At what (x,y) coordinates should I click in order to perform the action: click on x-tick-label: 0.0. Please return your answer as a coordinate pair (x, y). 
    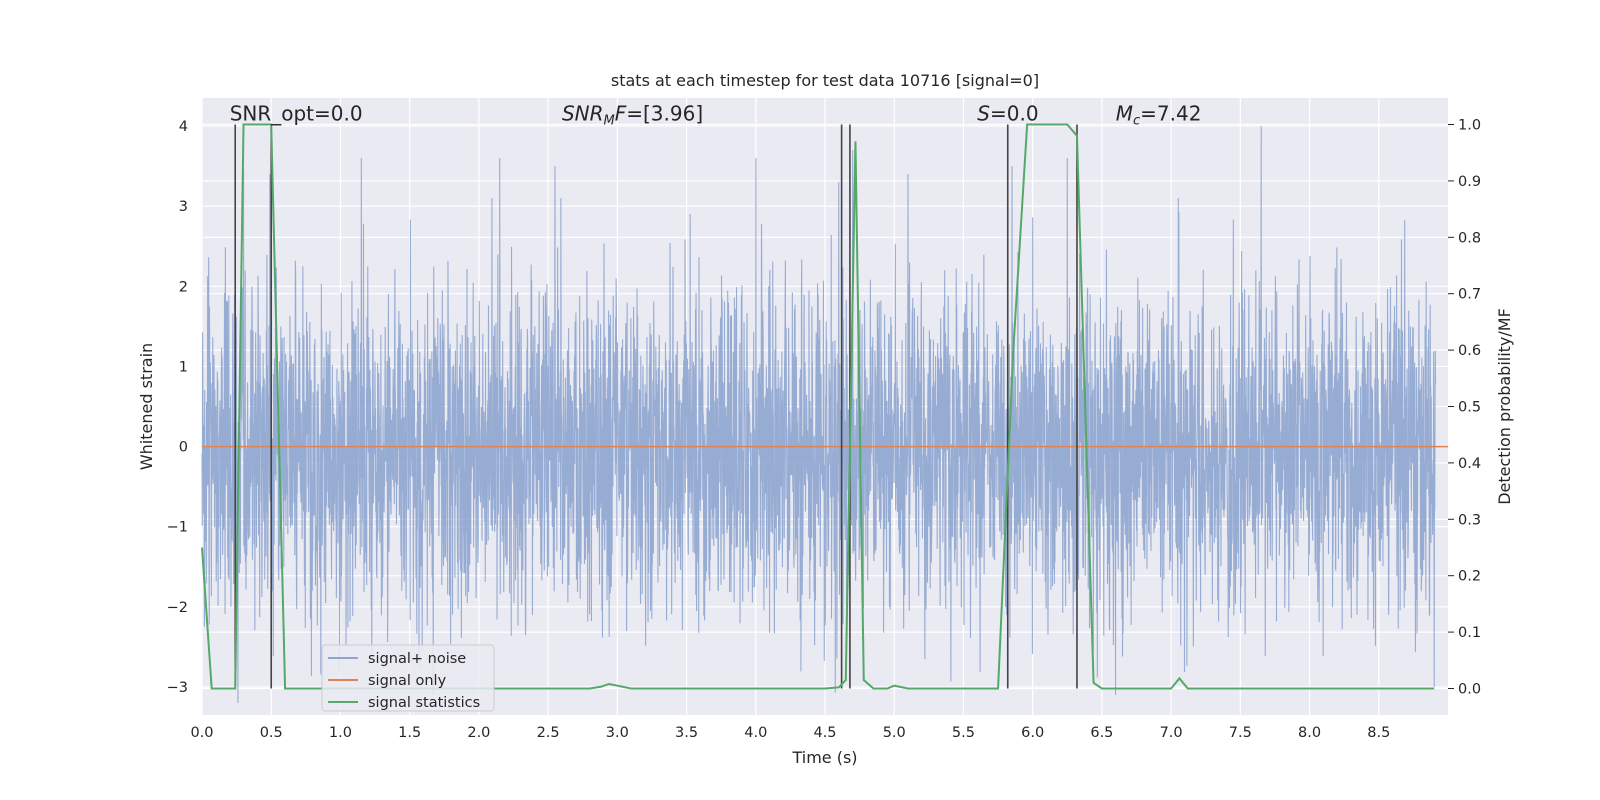
    Looking at the image, I should click on (201, 733).